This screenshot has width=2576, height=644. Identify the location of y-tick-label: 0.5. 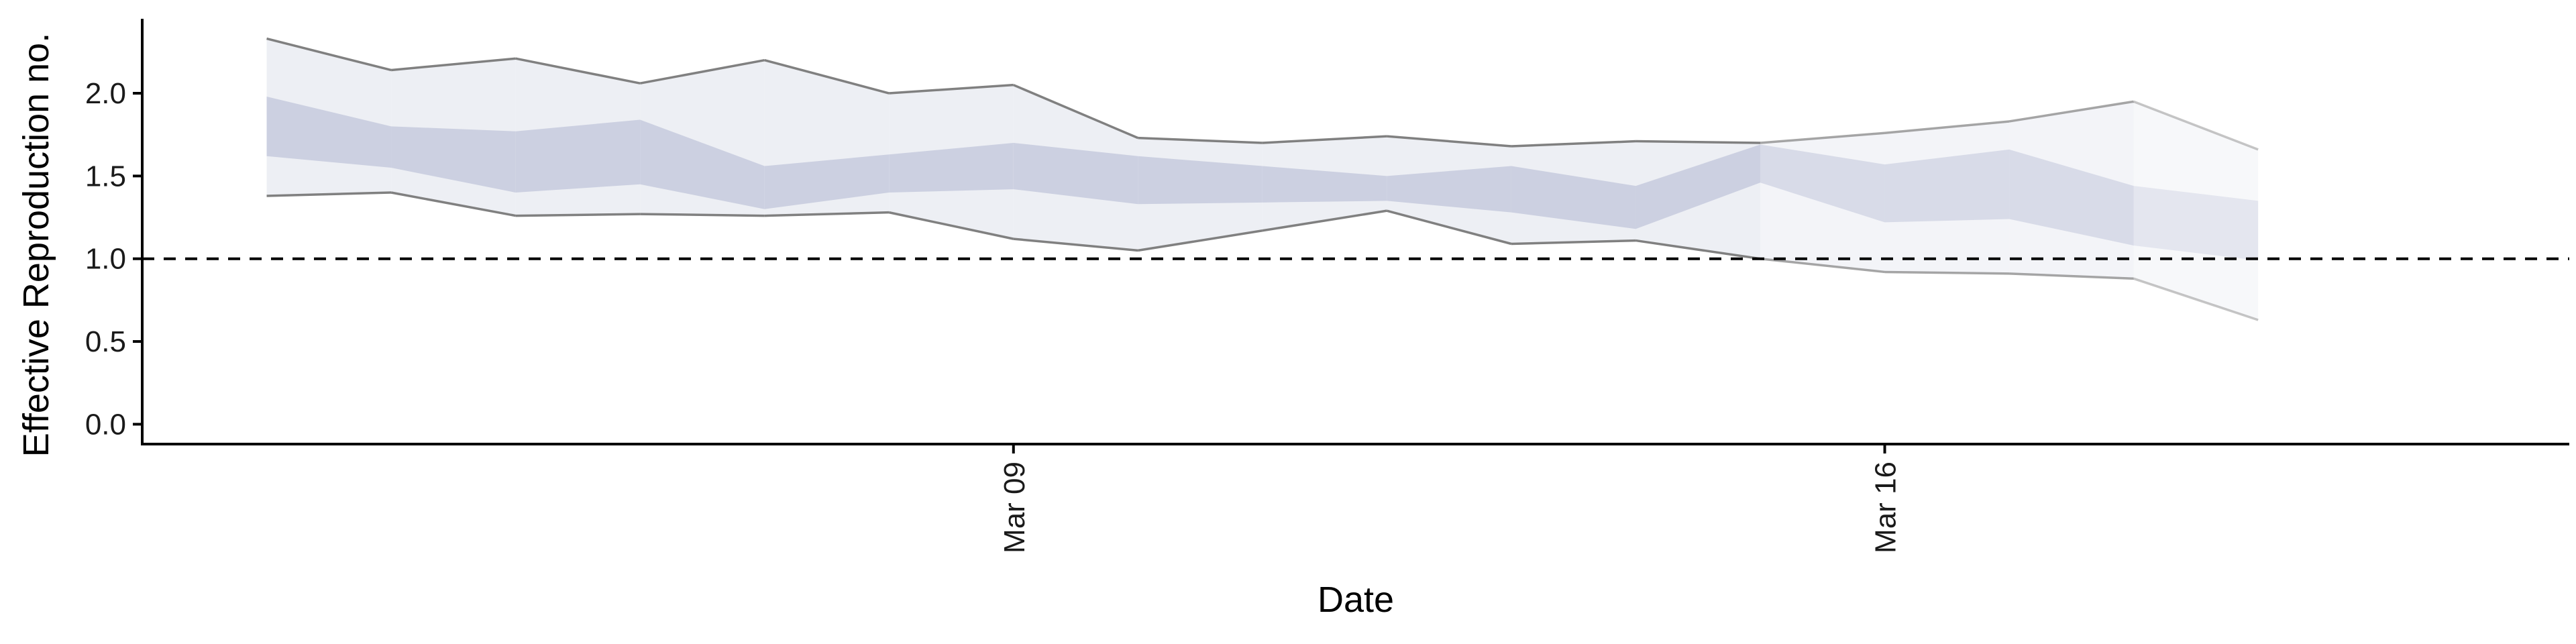
(105, 341).